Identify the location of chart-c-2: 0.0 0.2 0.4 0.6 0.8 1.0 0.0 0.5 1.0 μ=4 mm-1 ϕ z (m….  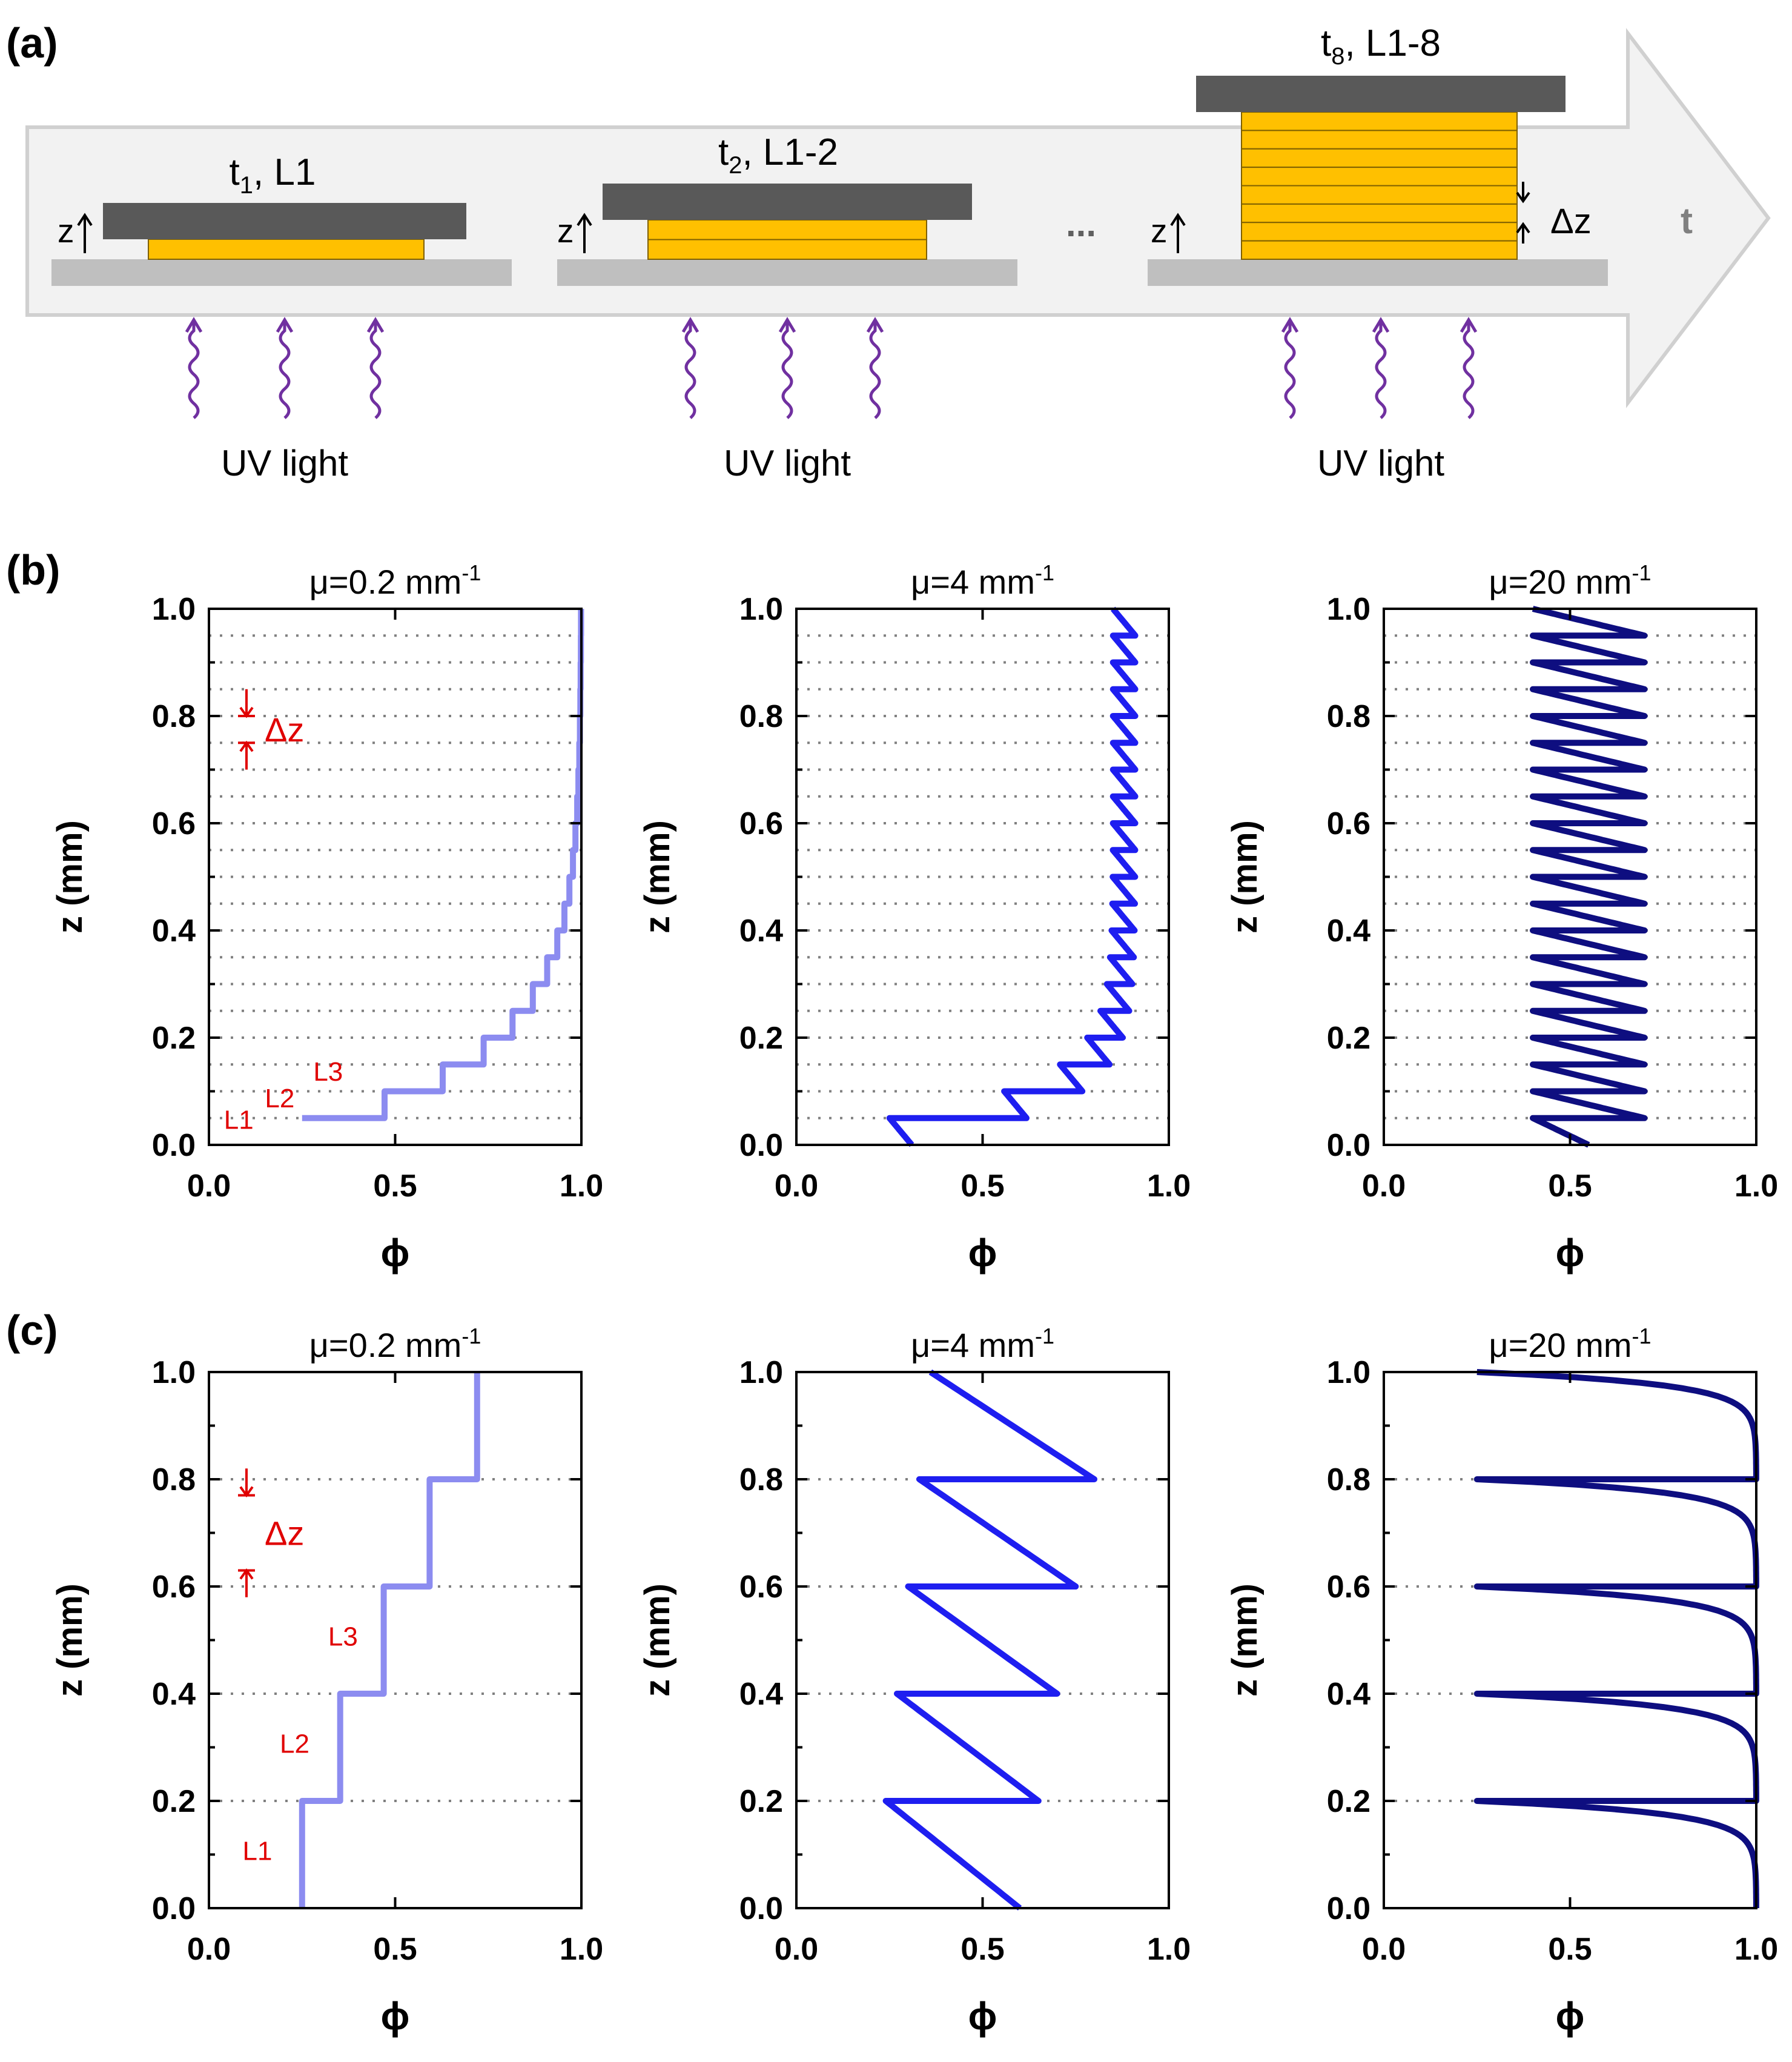
(914, 1681).